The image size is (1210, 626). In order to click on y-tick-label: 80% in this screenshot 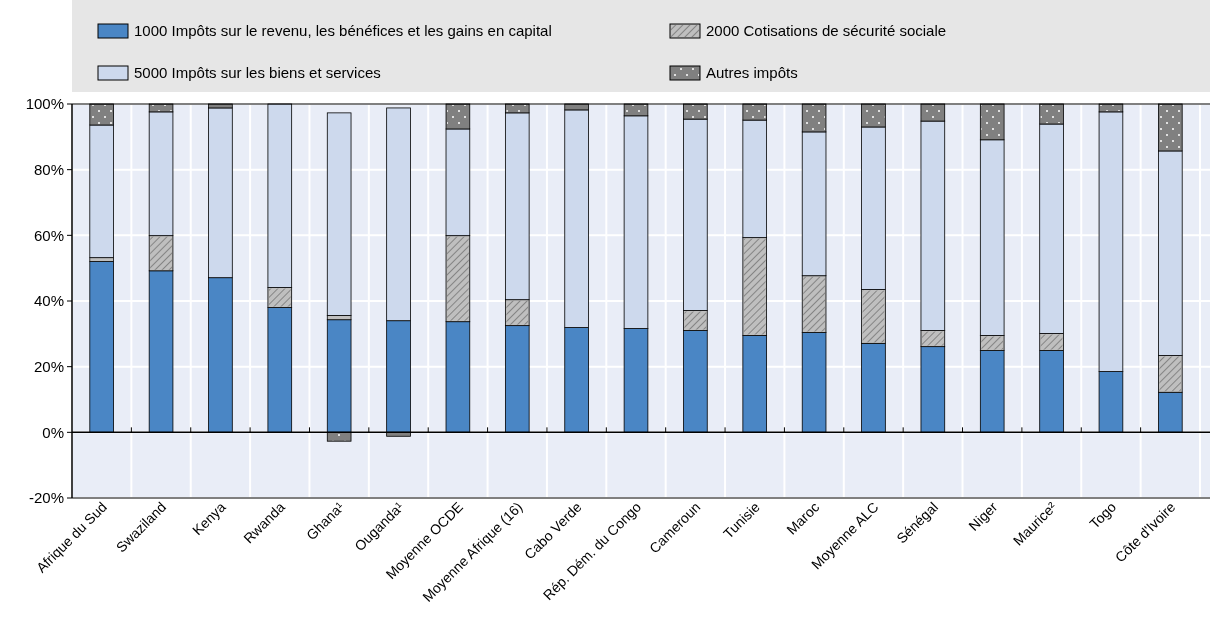, I will do `click(48, 169)`.